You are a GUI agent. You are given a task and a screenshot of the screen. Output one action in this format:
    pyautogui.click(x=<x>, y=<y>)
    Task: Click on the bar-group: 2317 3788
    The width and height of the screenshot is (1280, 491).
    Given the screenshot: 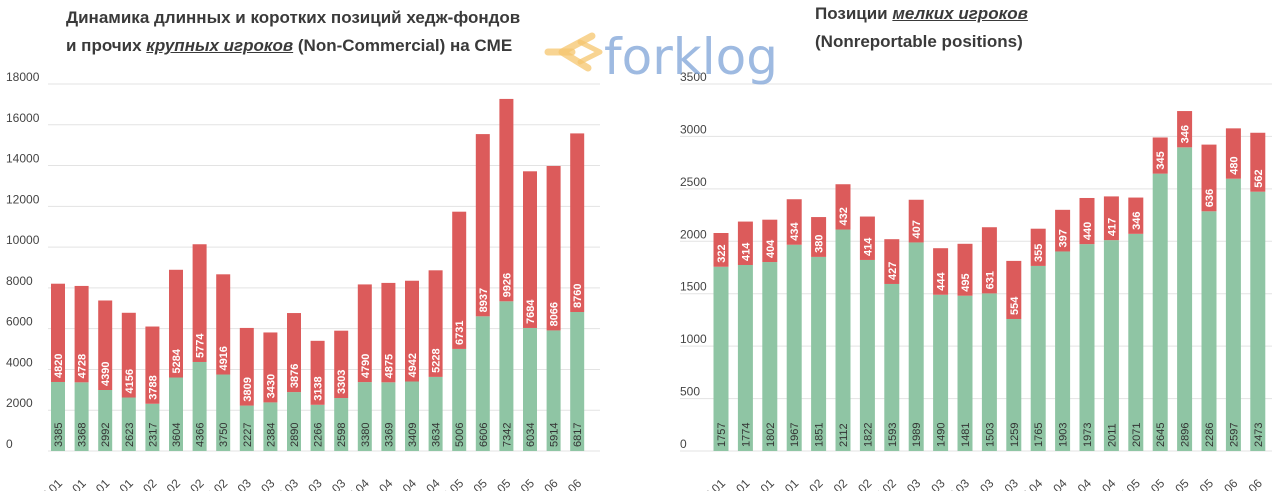 What is the action you would take?
    pyautogui.click(x=152, y=388)
    